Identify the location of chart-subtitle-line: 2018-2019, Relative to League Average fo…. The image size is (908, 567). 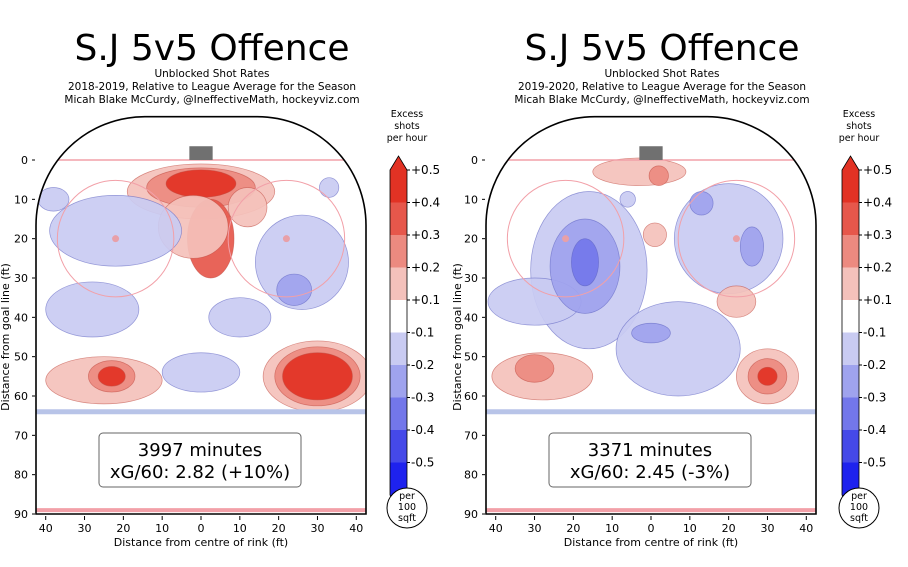
(212, 87).